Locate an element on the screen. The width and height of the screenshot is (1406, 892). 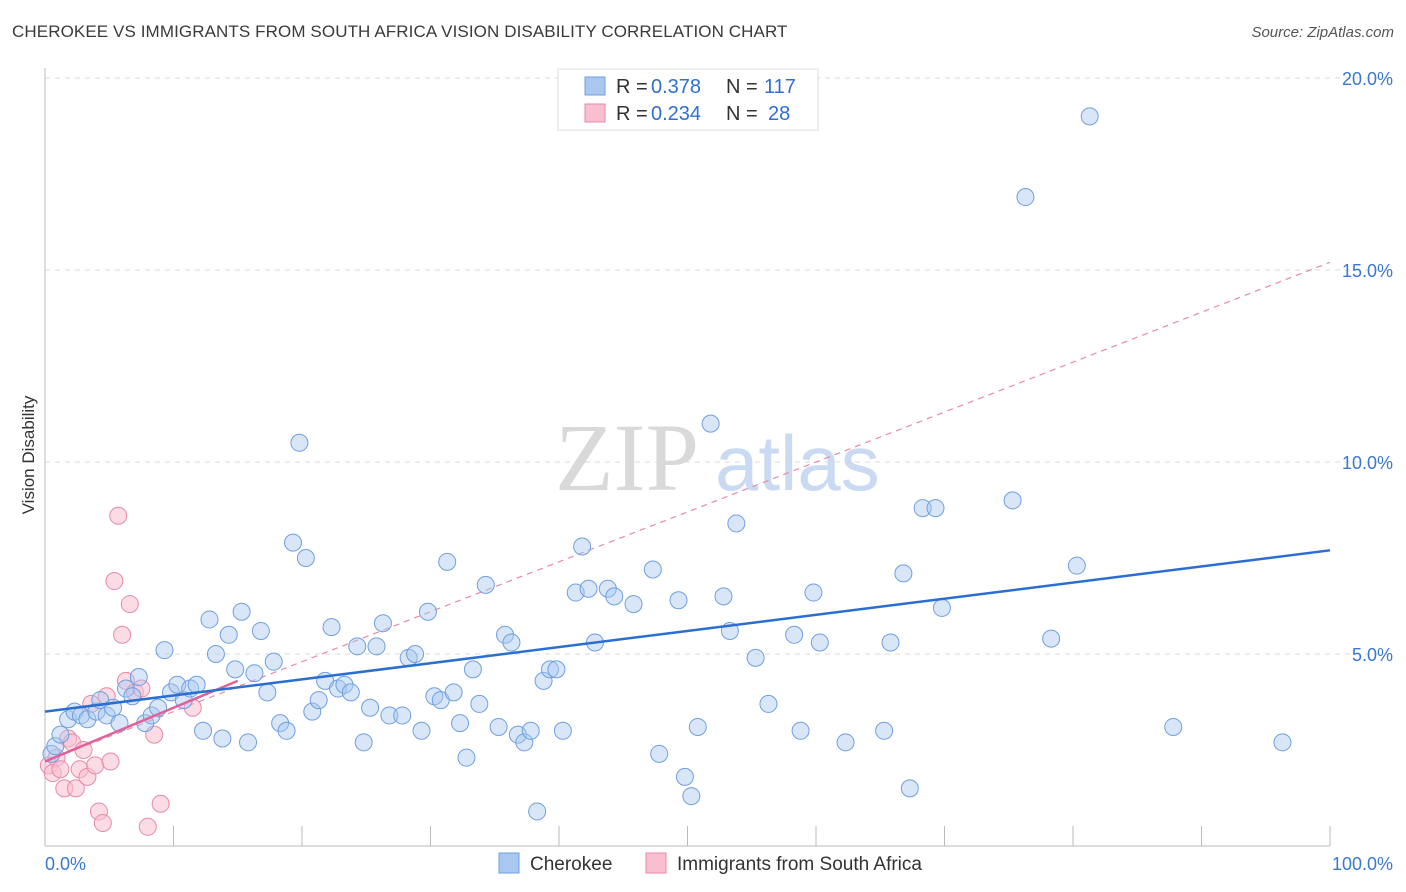
source-credit: Source: ZipAtlas.com is located at coordinates (1322, 32).